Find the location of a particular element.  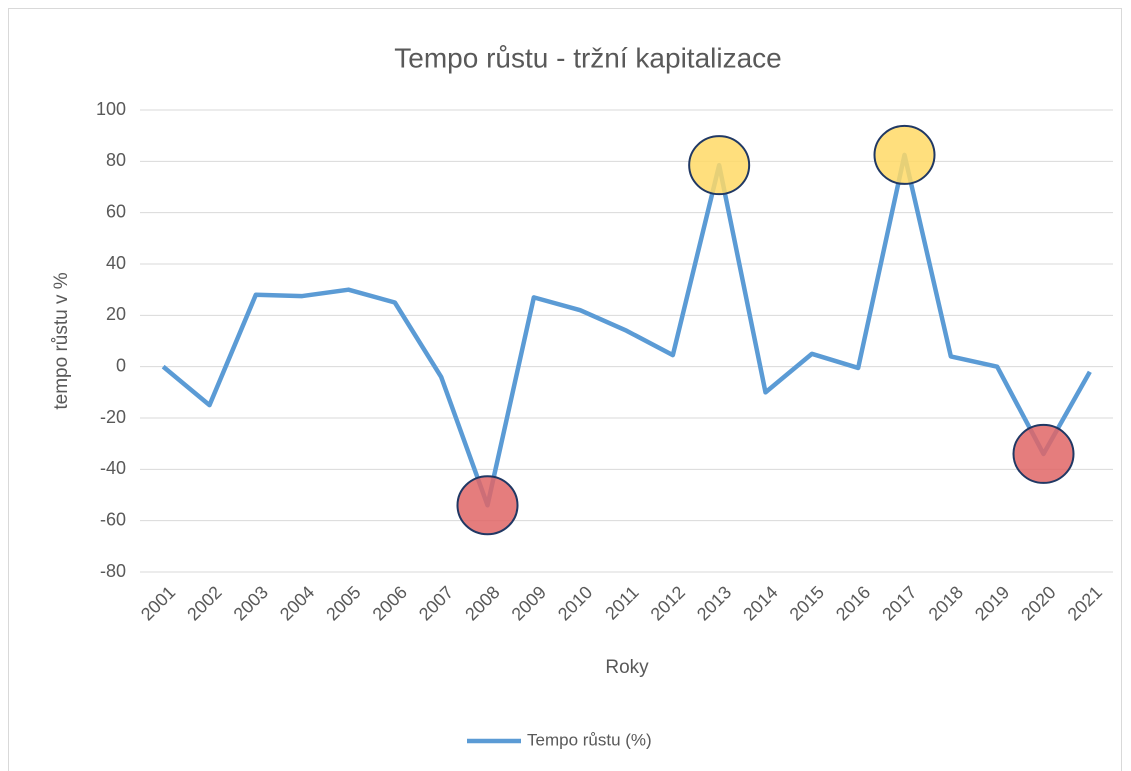

y-tick-label: -80 is located at coordinates (113, 571).